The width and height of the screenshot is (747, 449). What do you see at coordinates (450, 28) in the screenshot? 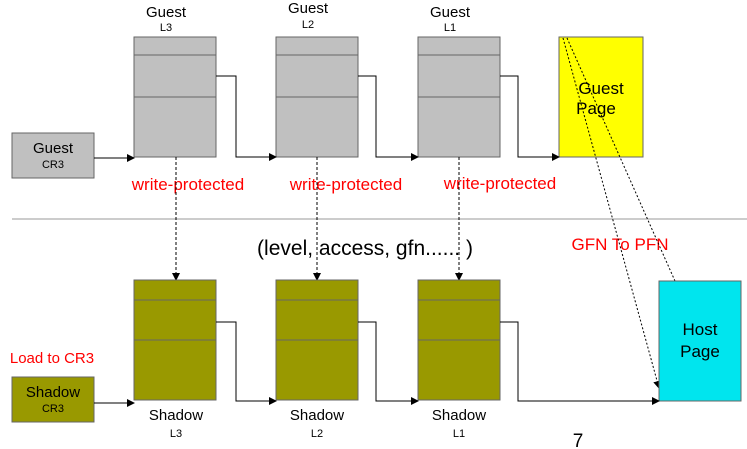
I see `guest-l1-level: L1` at bounding box center [450, 28].